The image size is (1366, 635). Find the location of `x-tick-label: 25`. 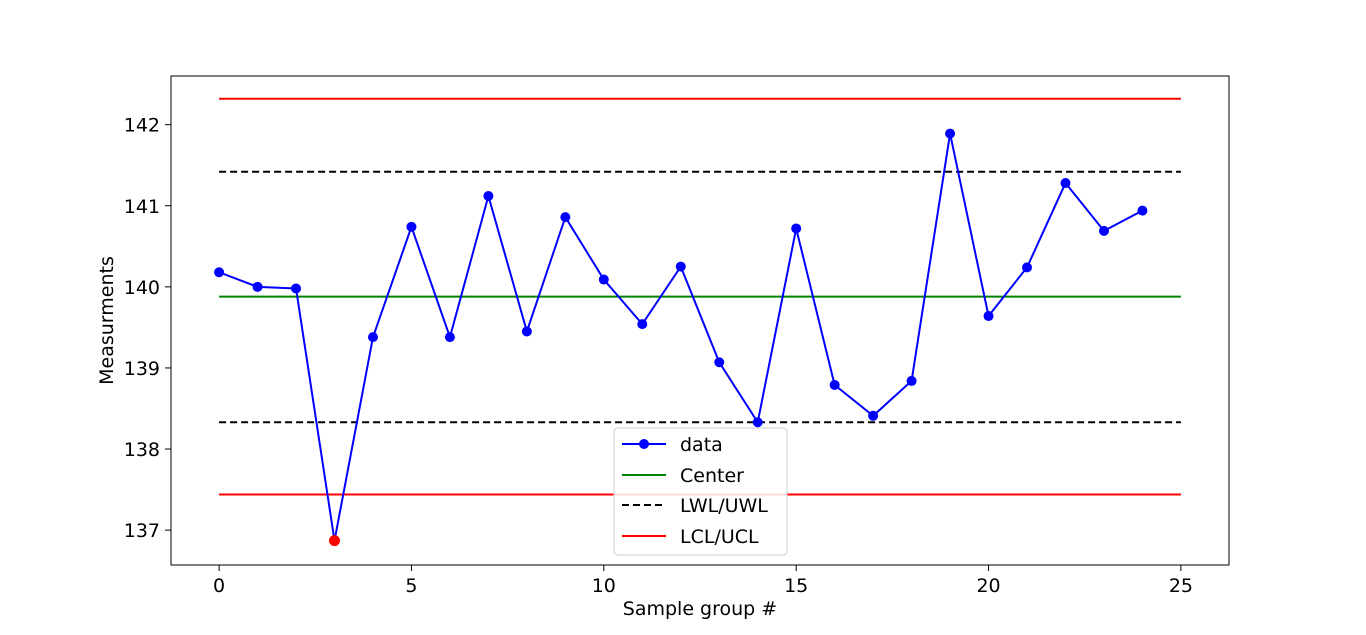

x-tick-label: 25 is located at coordinates (1181, 586).